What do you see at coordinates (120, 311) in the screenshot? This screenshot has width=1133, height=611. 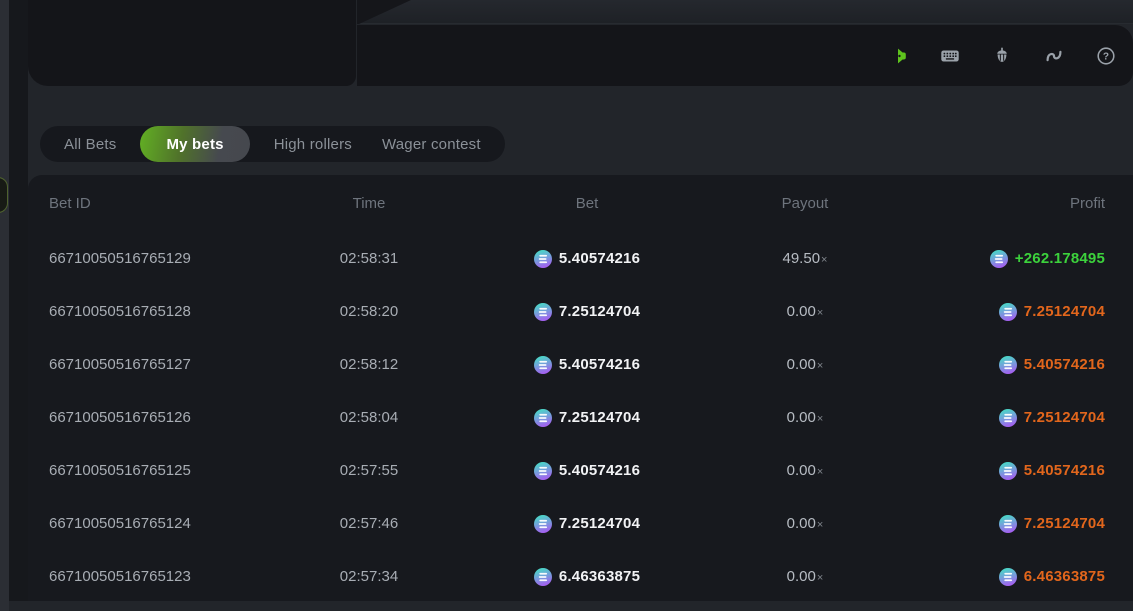 I see `bet-id-cell: 66710050516765128` at bounding box center [120, 311].